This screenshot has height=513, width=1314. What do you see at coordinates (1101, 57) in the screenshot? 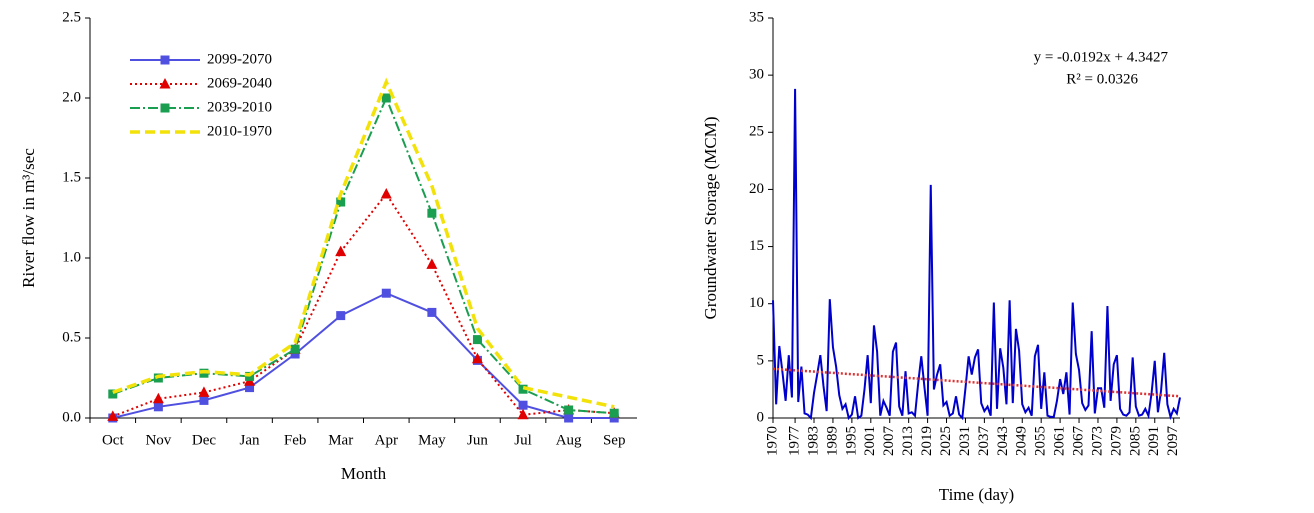
I see `annotation: y = -0.0192x + 4.3427` at bounding box center [1101, 57].